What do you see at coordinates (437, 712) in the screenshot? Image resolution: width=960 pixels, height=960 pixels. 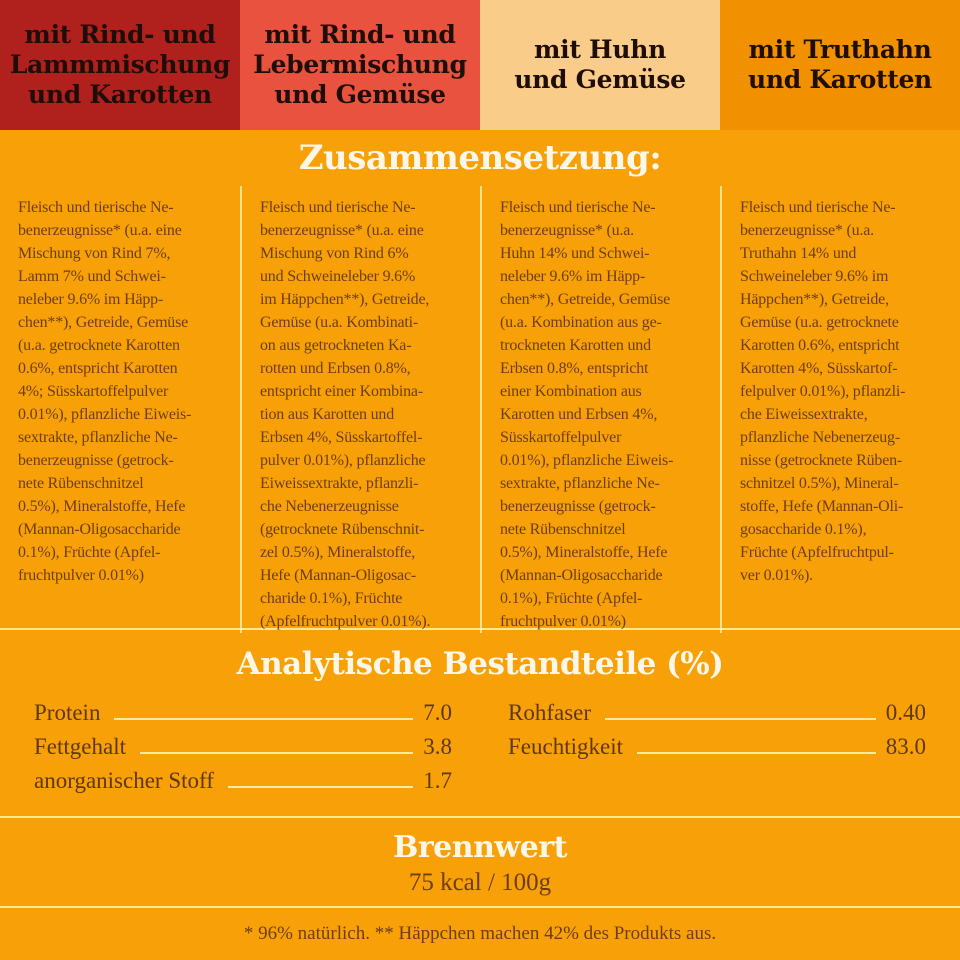 I see `analytical-value: 7.0` at bounding box center [437, 712].